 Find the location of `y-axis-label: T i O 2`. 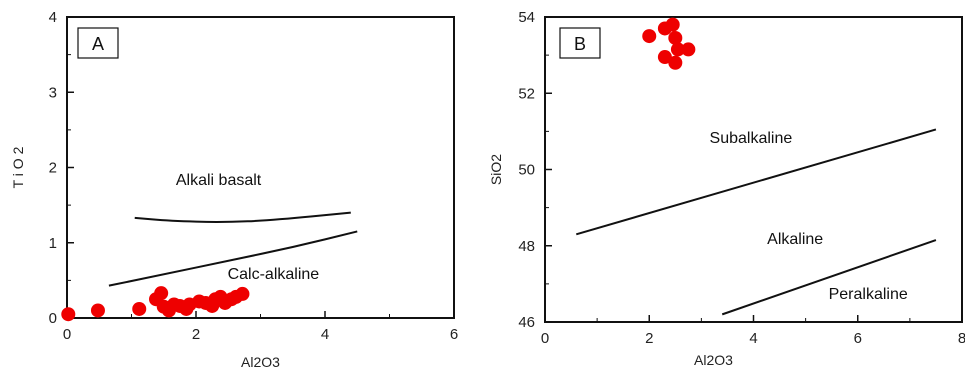

y-axis-label: T i O 2 is located at coordinates (18, 167).